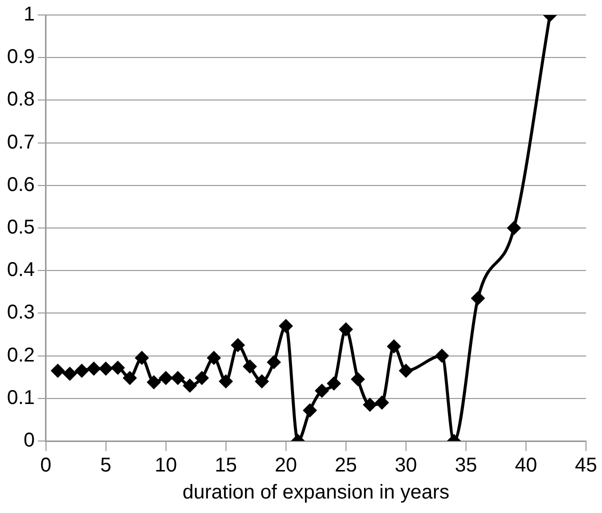 This screenshot has width=602, height=513. I want to click on y-tick-label: 0, so click(29, 441).